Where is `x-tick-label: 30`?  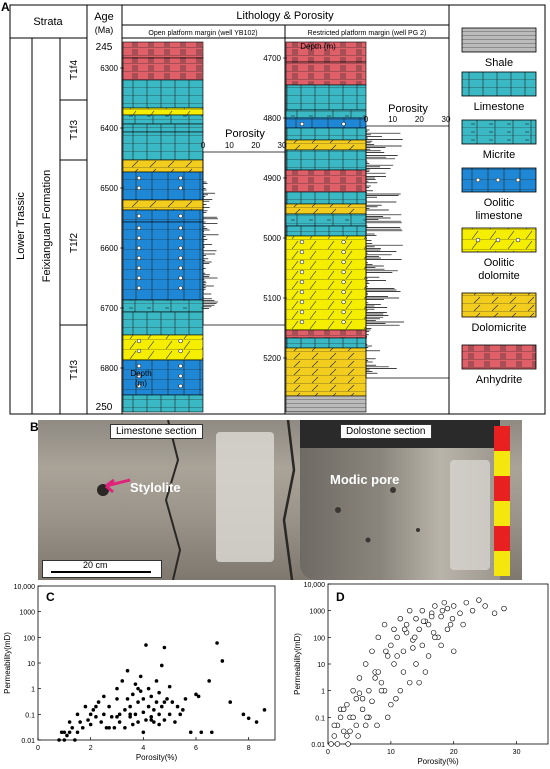 x-tick-label: 30 is located at coordinates (517, 752).